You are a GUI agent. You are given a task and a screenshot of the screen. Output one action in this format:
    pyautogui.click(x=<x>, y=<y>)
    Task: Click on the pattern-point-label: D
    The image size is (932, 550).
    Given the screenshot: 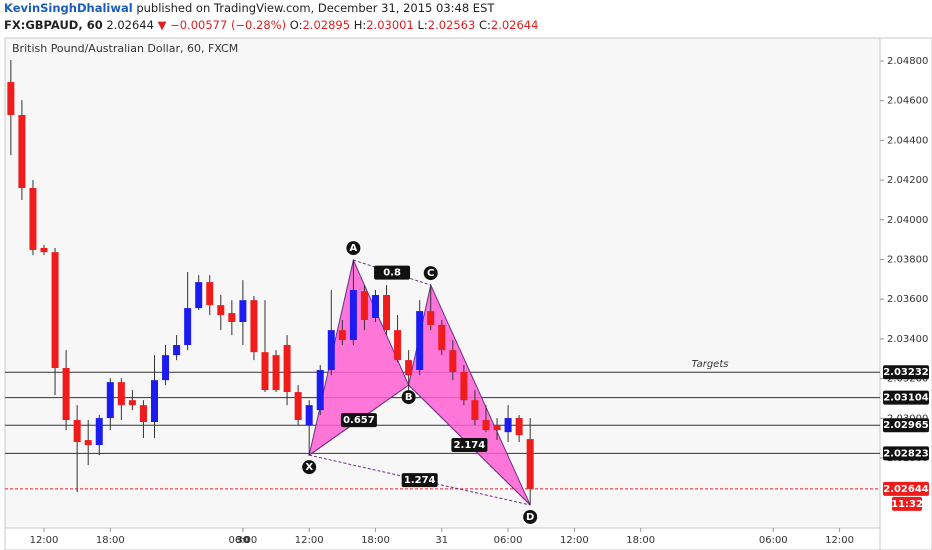 What is the action you would take?
    pyautogui.click(x=530, y=517)
    